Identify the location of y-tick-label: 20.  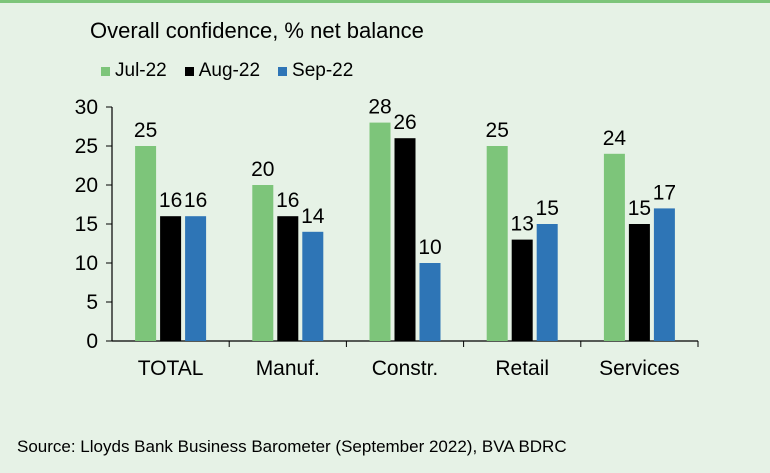
(86, 185).